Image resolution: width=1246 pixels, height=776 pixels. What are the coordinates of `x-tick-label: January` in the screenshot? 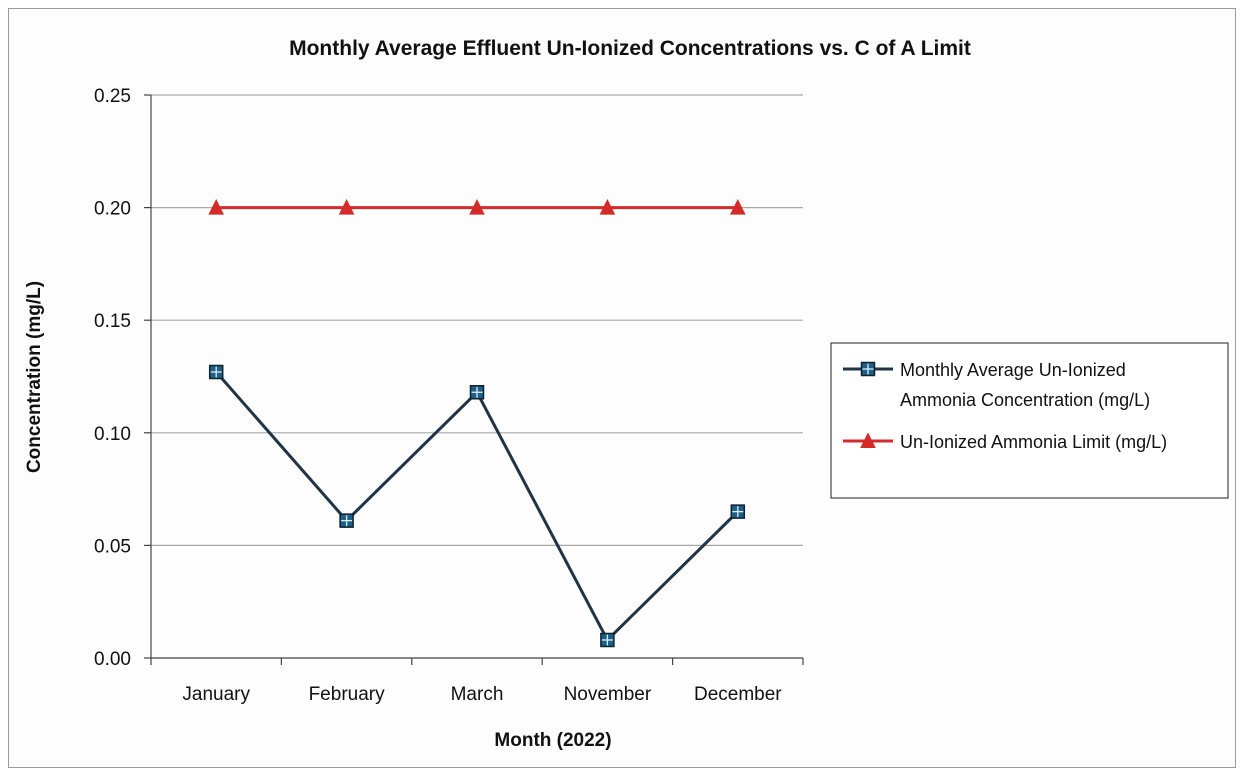 It's located at (216, 694).